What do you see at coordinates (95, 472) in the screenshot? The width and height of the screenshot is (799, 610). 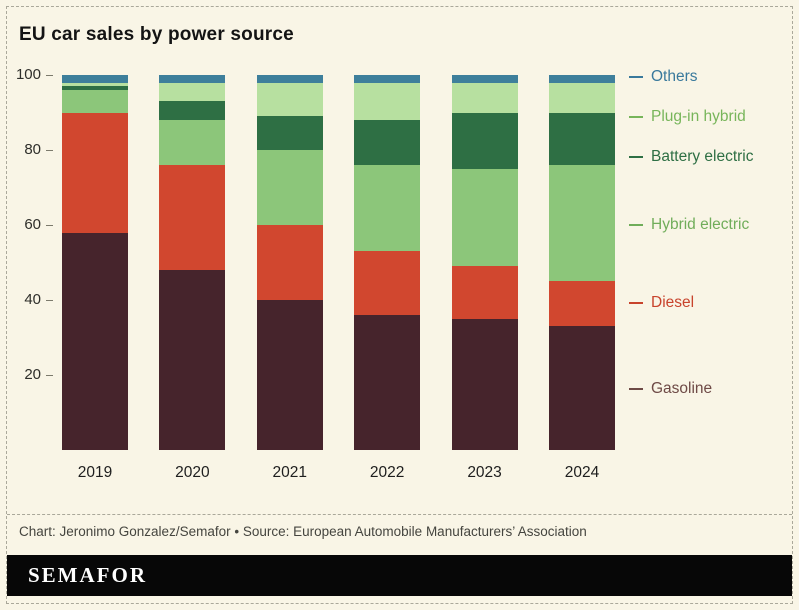 I see `x-tick-label: 2019` at bounding box center [95, 472].